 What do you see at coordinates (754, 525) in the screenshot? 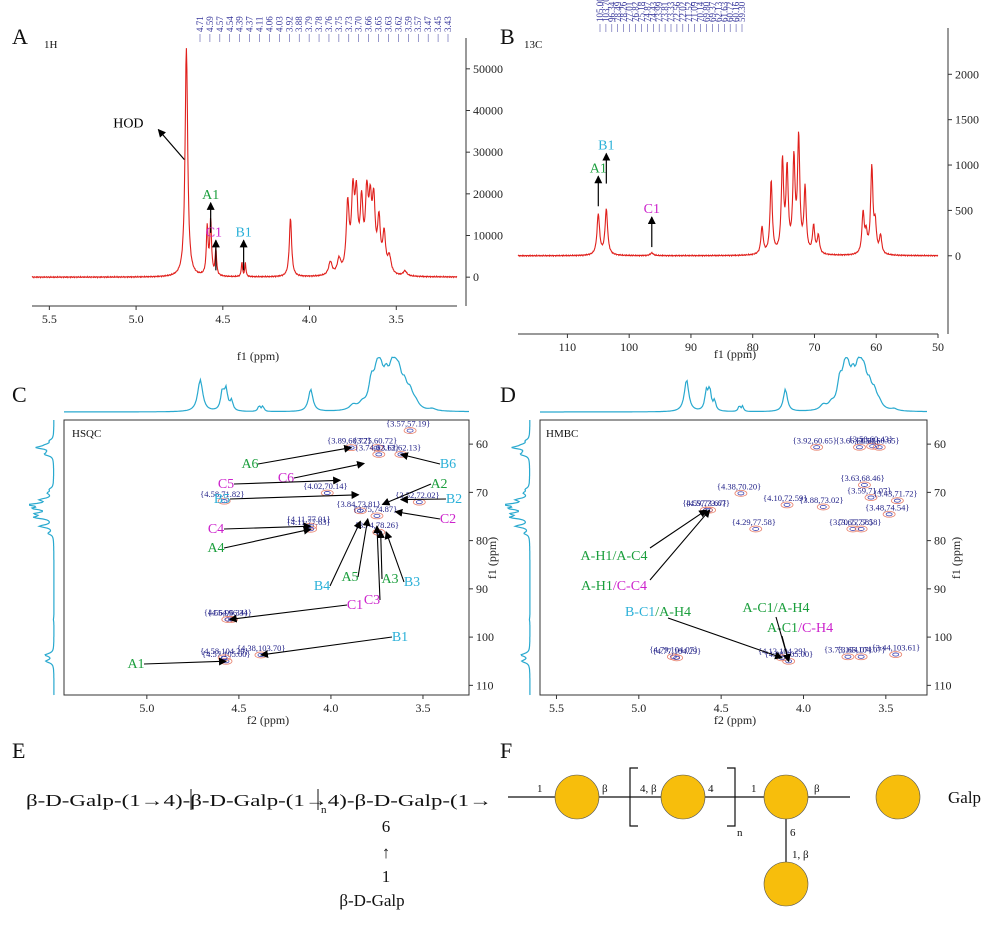
I see `cross-peak: {4.29,77.58}` at bounding box center [754, 525].